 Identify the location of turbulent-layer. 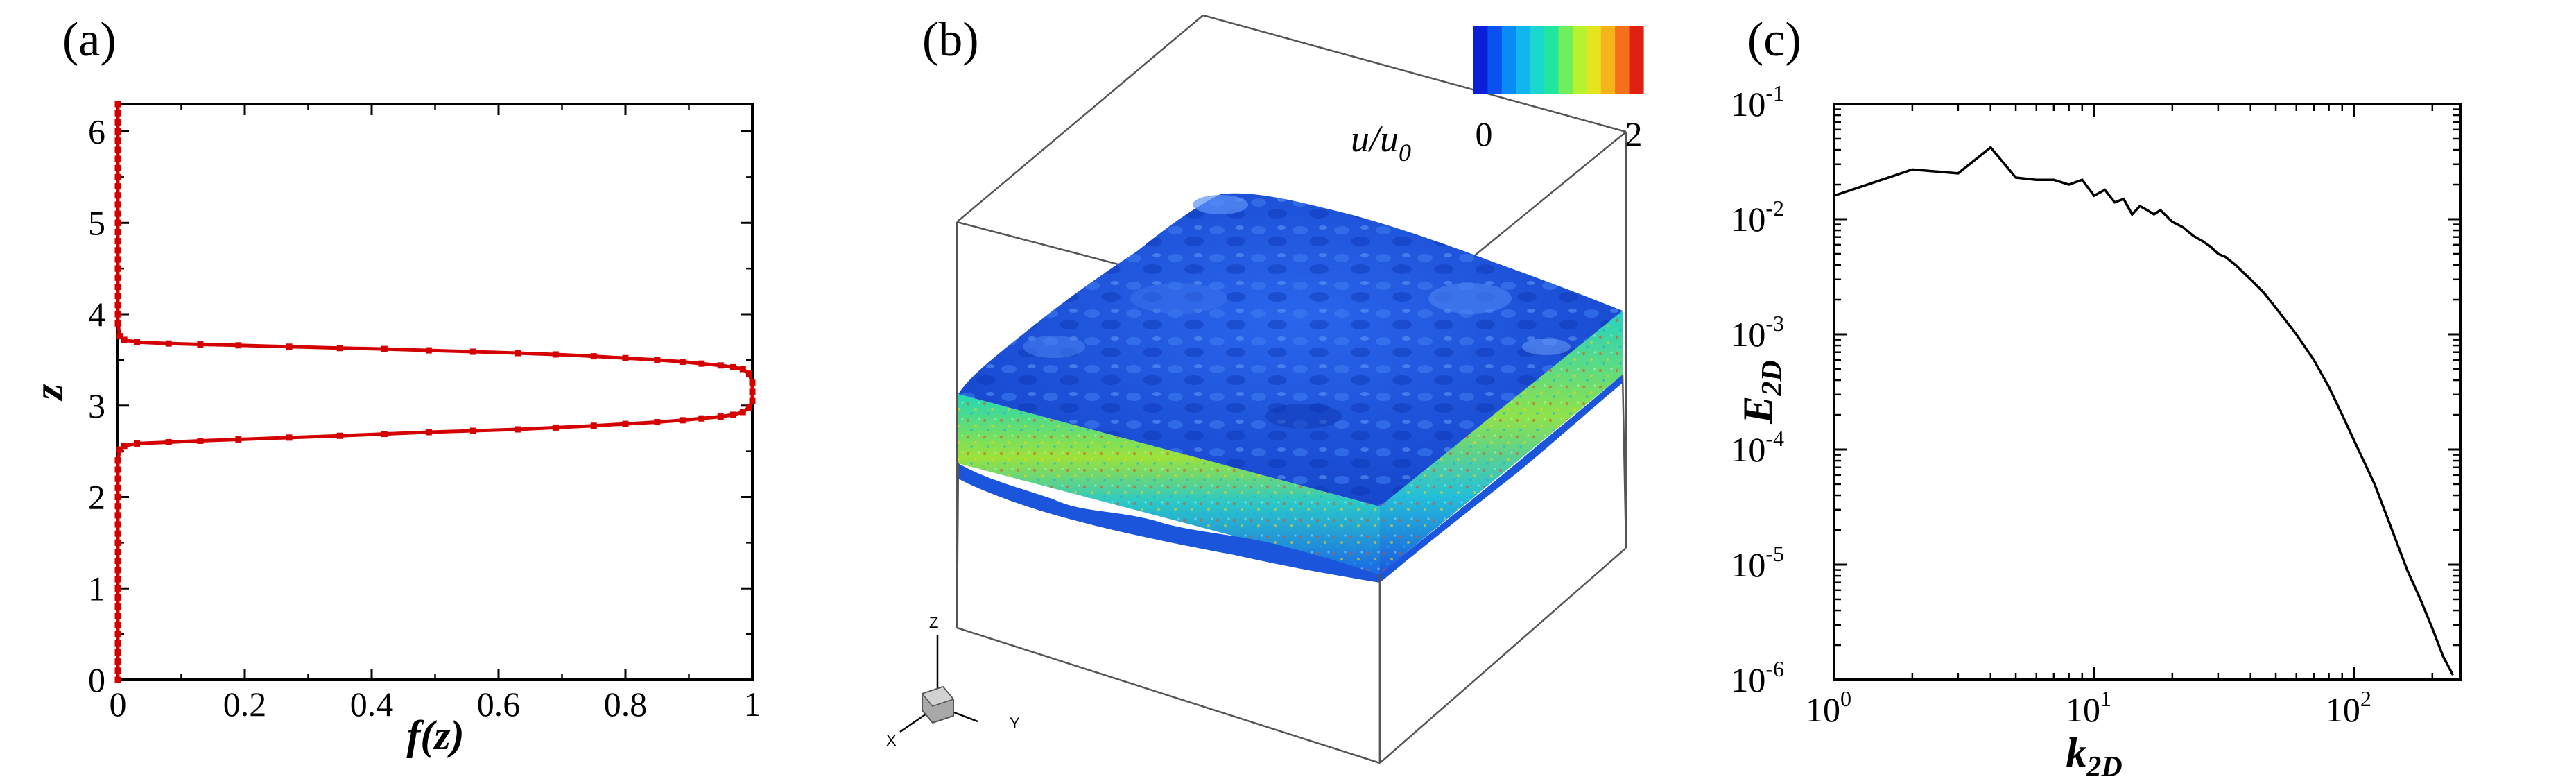
(1290, 388).